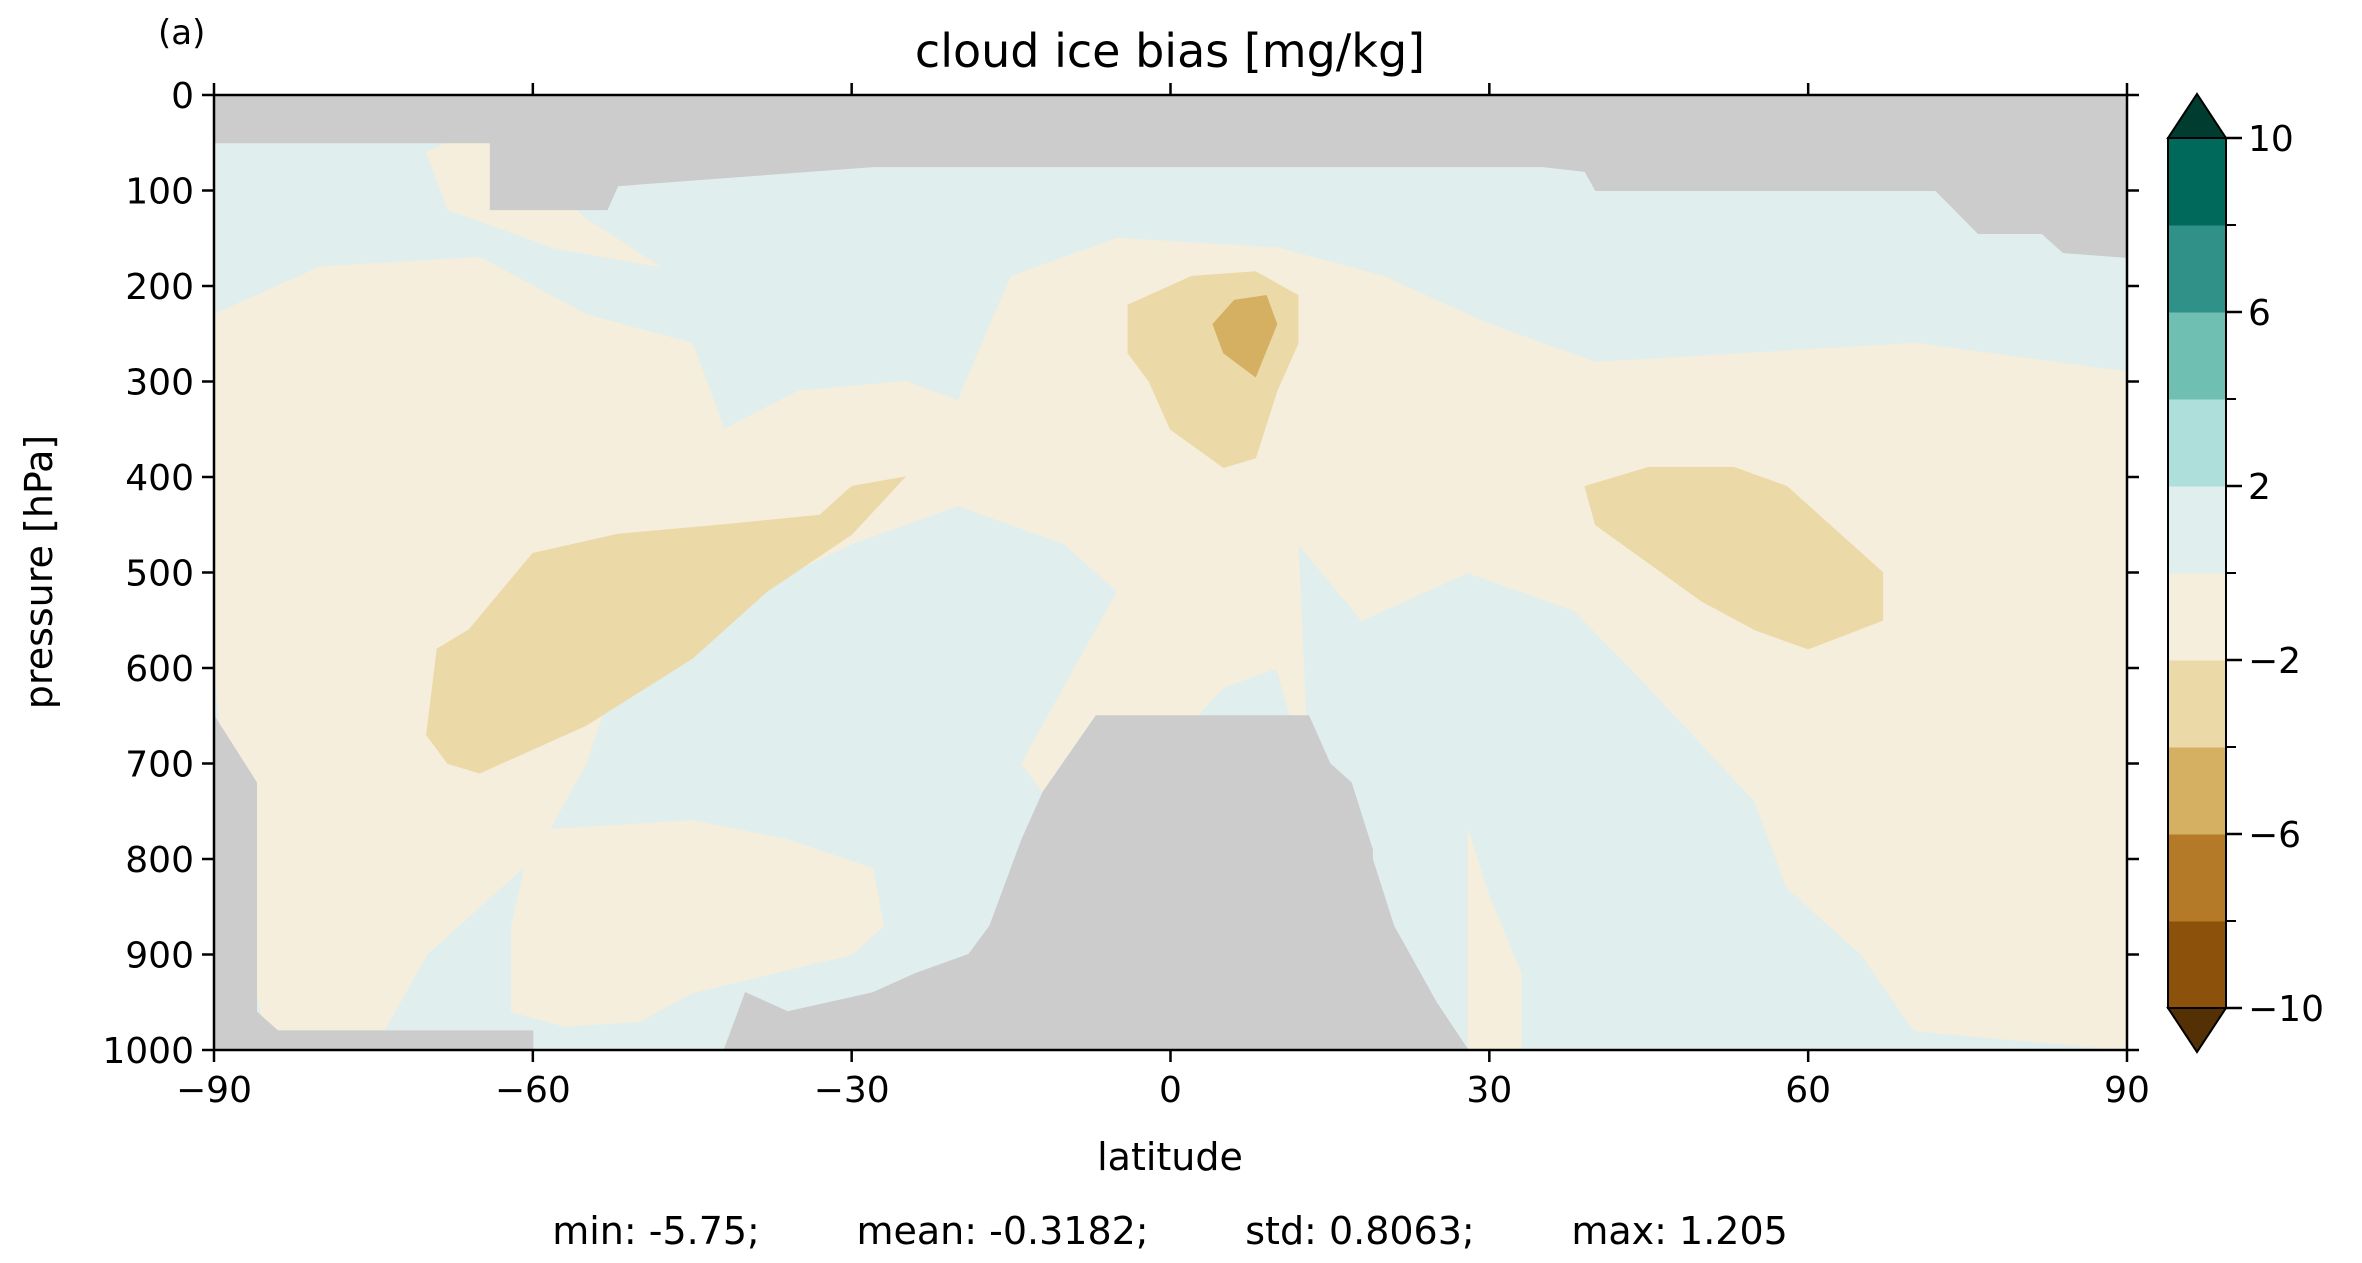 This screenshot has height=1263, width=2362. What do you see at coordinates (159, 287) in the screenshot?
I see `y-tick-label: 200` at bounding box center [159, 287].